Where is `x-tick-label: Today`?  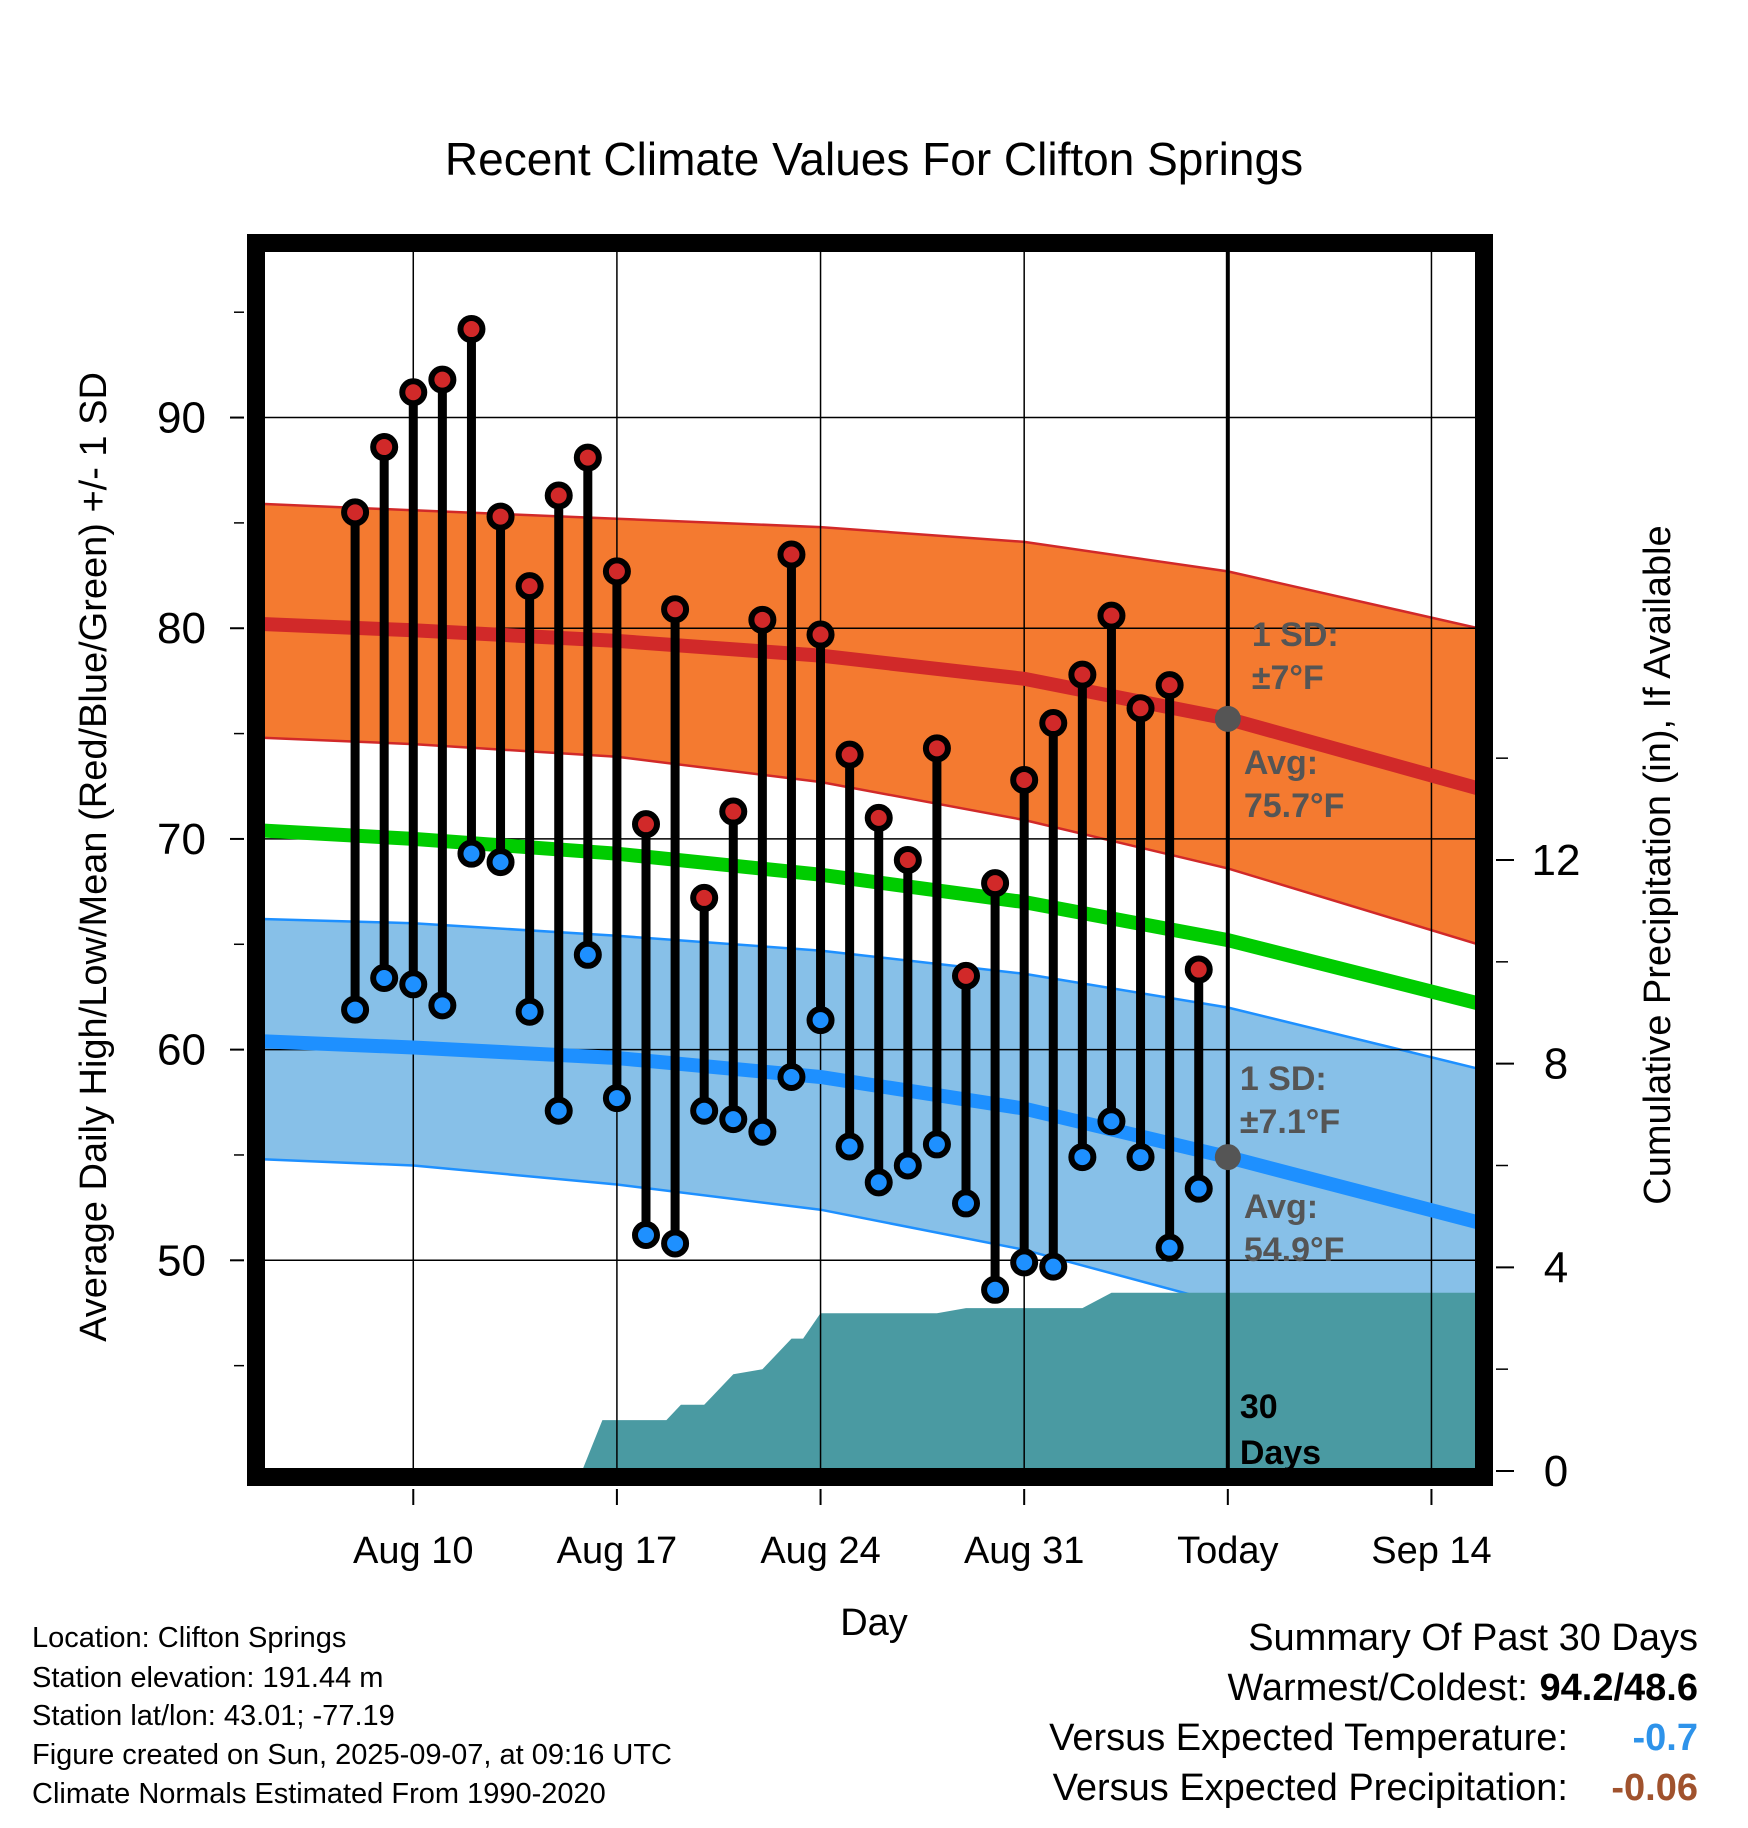
x-tick-label: Today is located at coordinates (1227, 1551).